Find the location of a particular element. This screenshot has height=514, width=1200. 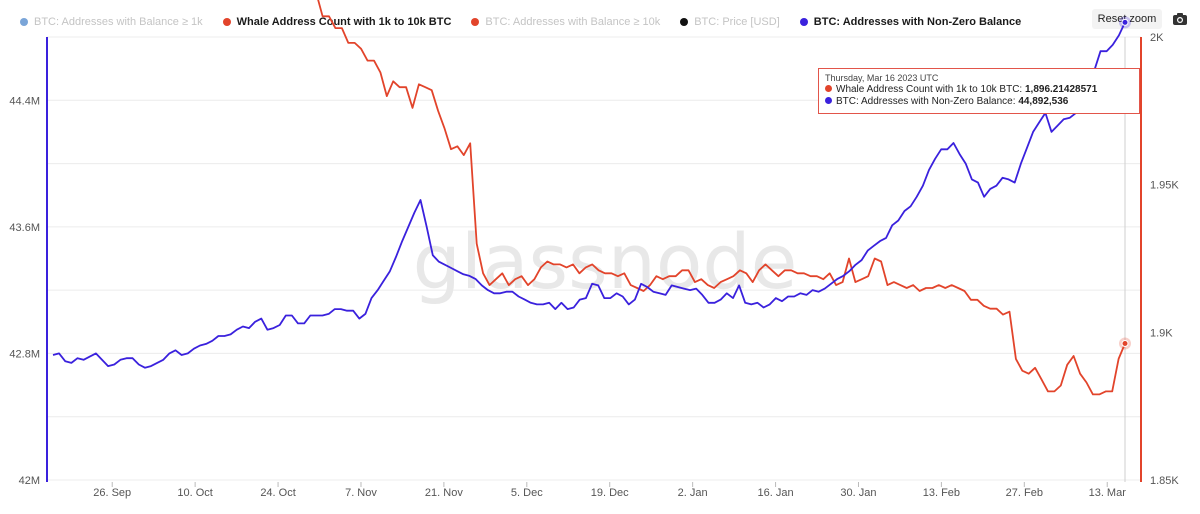

y-right-tick-label: 1.9K is located at coordinates (1161, 333).